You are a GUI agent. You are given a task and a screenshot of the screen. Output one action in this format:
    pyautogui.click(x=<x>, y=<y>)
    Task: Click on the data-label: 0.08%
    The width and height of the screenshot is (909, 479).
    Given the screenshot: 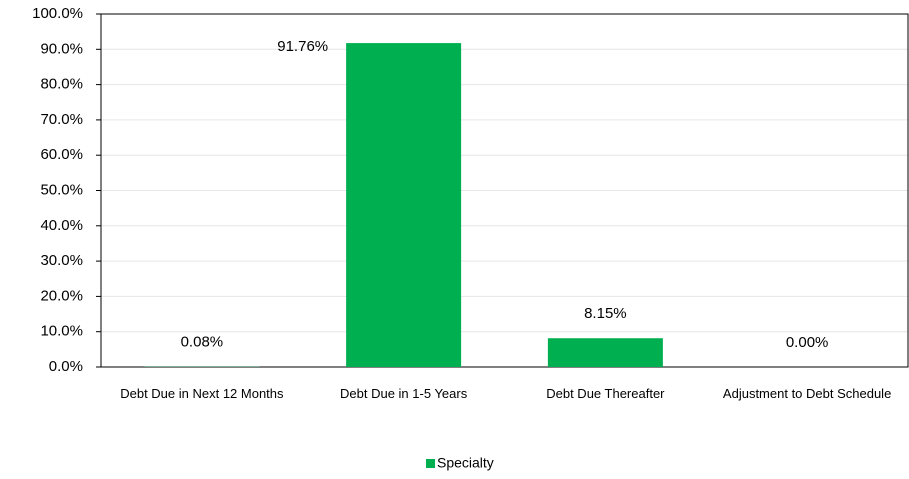 What is the action you would take?
    pyautogui.click(x=202, y=342)
    